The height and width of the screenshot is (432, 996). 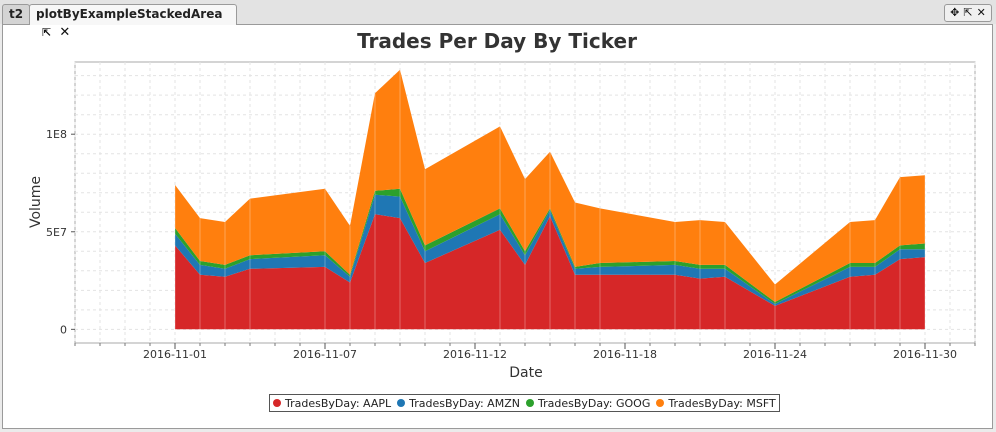 What do you see at coordinates (63, 329) in the screenshot?
I see `y-tick-label: 0` at bounding box center [63, 329].